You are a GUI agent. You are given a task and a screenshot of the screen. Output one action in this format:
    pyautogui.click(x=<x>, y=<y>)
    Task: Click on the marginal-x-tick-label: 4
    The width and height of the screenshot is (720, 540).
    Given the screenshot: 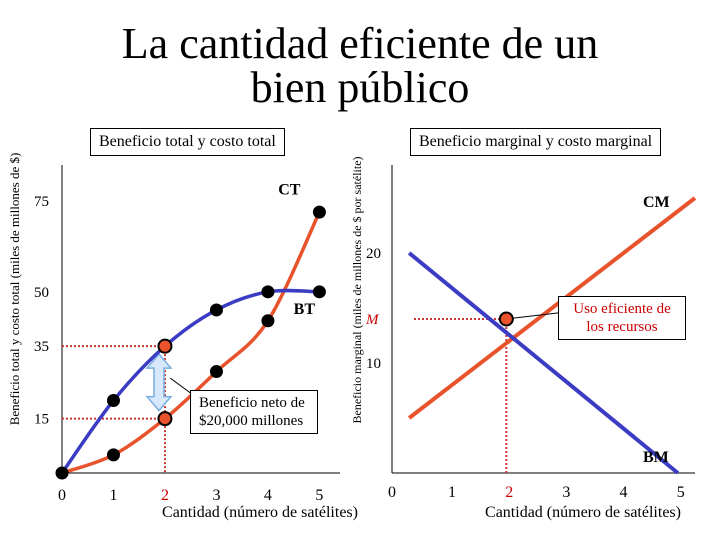 What is the action you would take?
    pyautogui.click(x=624, y=492)
    